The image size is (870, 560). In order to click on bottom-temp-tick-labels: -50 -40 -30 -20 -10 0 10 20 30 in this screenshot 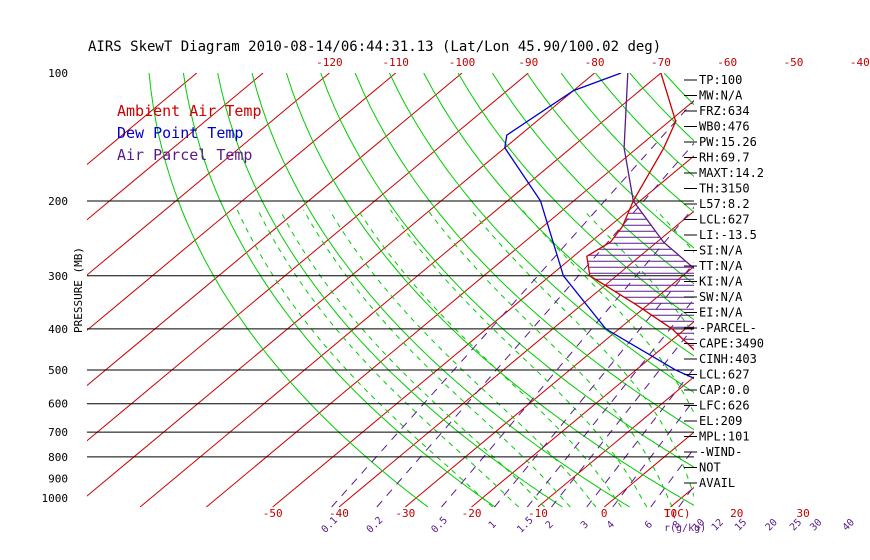, I will do `click(536, 513)`.